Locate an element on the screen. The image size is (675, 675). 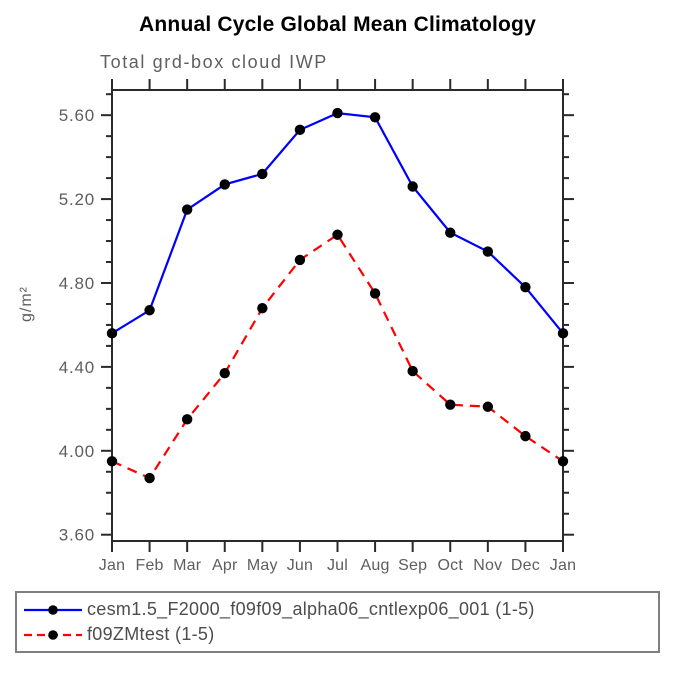
y-axis-tick-label: 3.60 is located at coordinates (77, 535).